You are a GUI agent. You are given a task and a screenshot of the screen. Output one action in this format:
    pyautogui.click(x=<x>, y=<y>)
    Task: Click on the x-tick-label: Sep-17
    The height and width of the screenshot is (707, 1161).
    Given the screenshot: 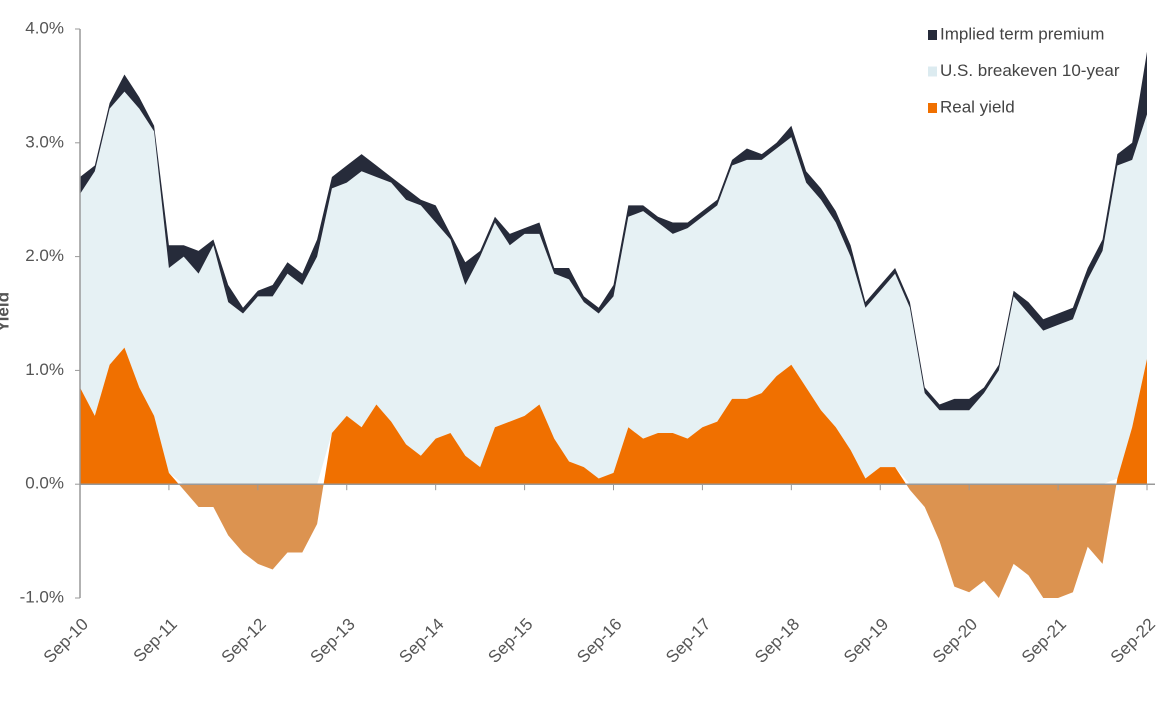 What is the action you would take?
    pyautogui.click(x=688, y=641)
    